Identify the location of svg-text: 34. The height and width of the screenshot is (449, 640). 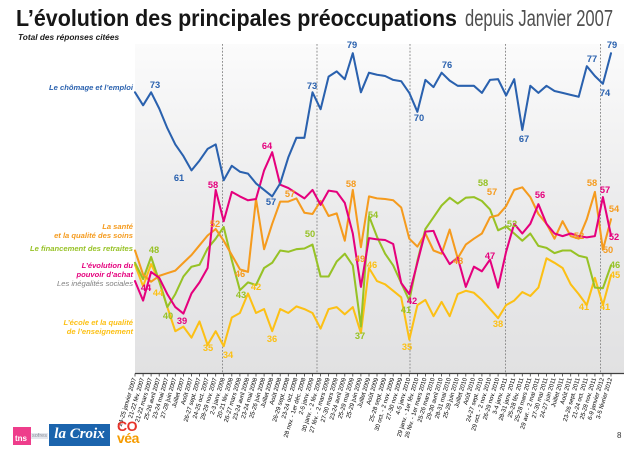
(228, 355).